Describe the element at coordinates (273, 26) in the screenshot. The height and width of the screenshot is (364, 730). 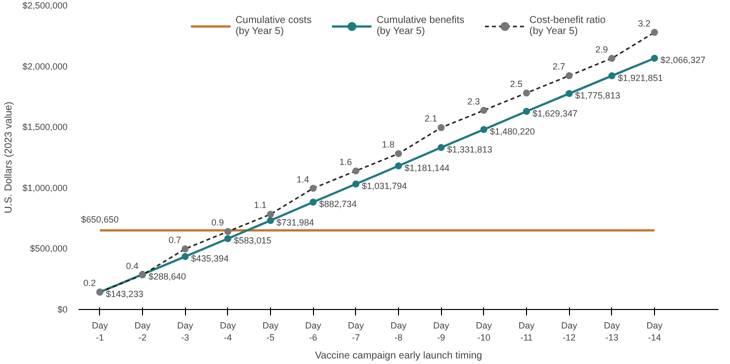
I see `legend-label: Cumulative costs (by Year 5)` at that location.